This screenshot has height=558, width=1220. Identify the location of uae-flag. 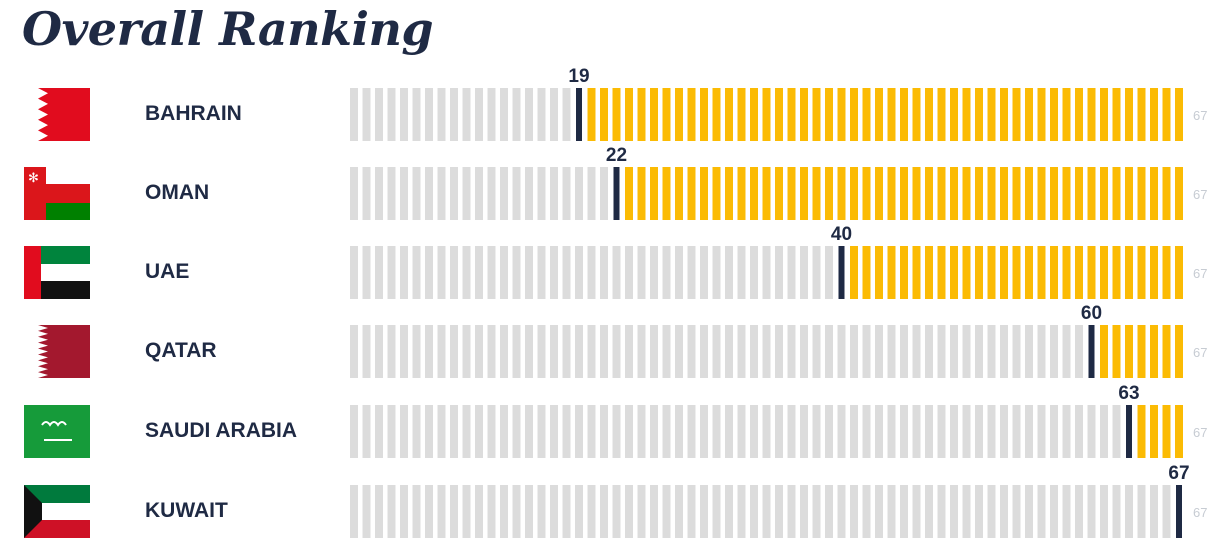
(57, 272).